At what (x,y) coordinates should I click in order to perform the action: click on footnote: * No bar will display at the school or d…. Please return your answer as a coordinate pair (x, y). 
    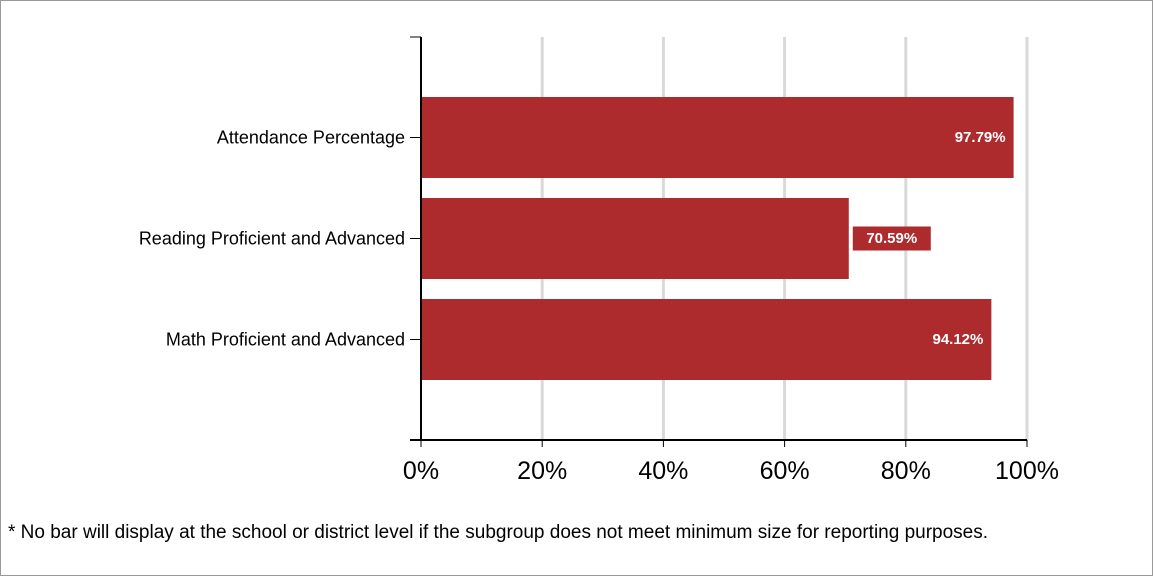
    Looking at the image, I should click on (498, 532).